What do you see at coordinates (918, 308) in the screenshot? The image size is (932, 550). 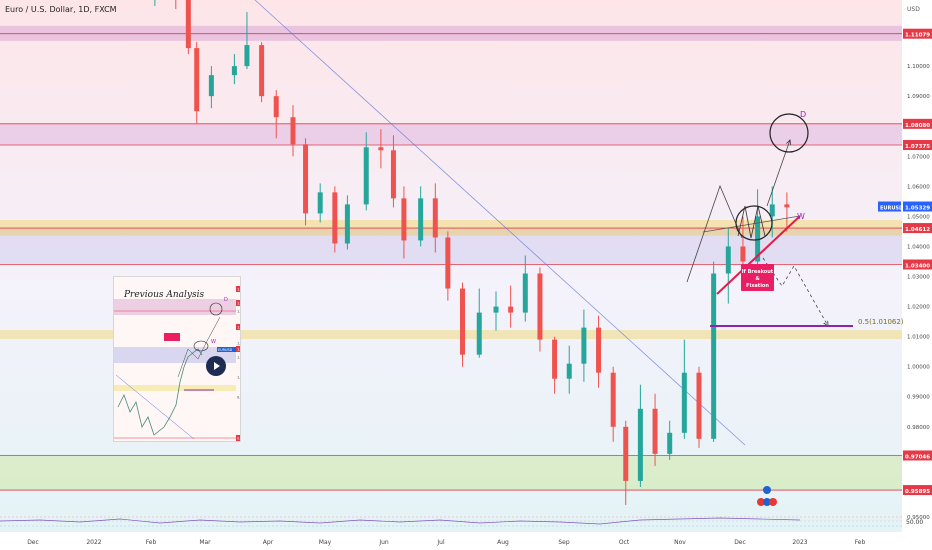 I see `y-tick-label: 1.02000` at bounding box center [918, 308].